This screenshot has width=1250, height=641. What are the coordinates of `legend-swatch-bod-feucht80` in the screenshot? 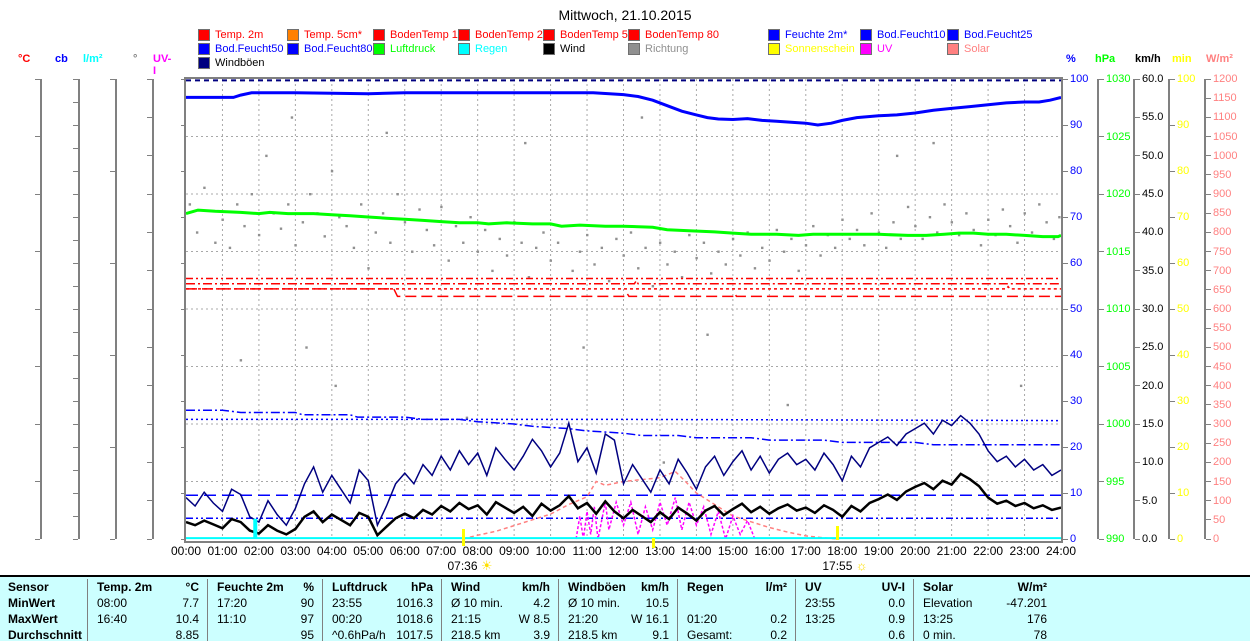 It's located at (293, 49).